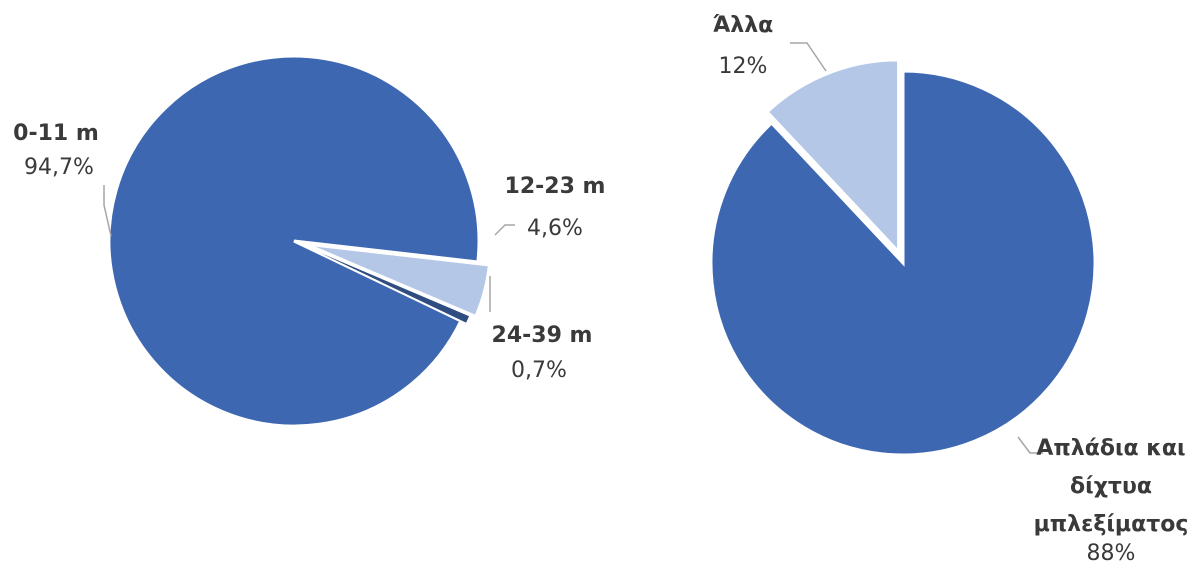 The height and width of the screenshot is (565, 1189). I want to click on slice-value-24-39m: 0,7%, so click(539, 370).